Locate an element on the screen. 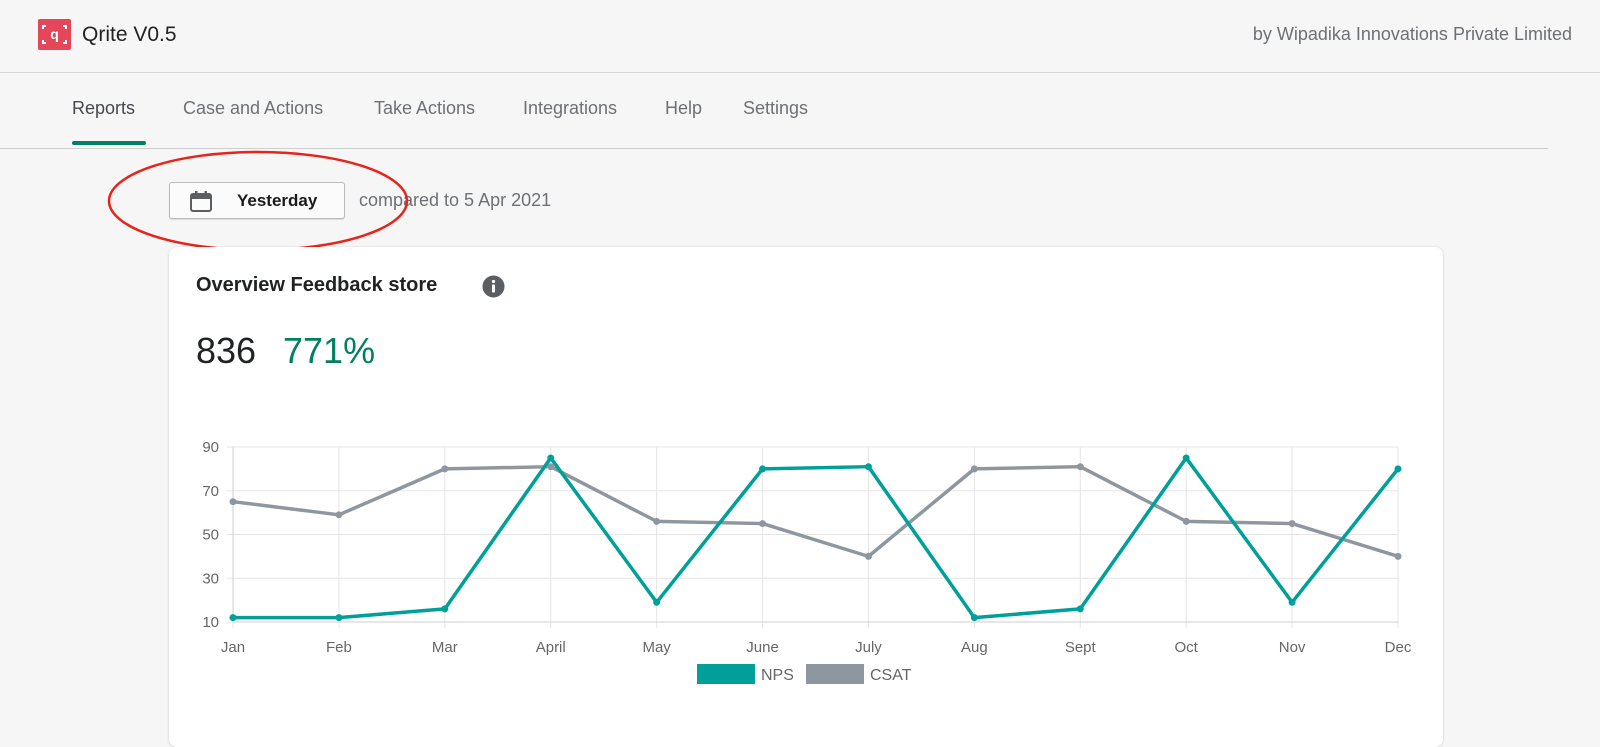 Image resolution: width=1600 pixels, height=747 pixels. active-tab-indicator is located at coordinates (109, 143).